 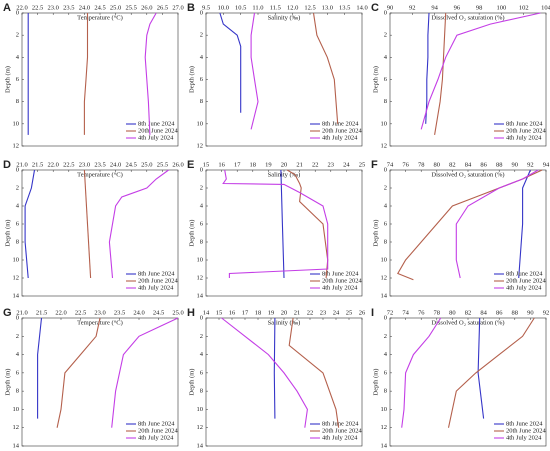 I want to click on x-tick-label: 27.0, so click(x=177, y=7).